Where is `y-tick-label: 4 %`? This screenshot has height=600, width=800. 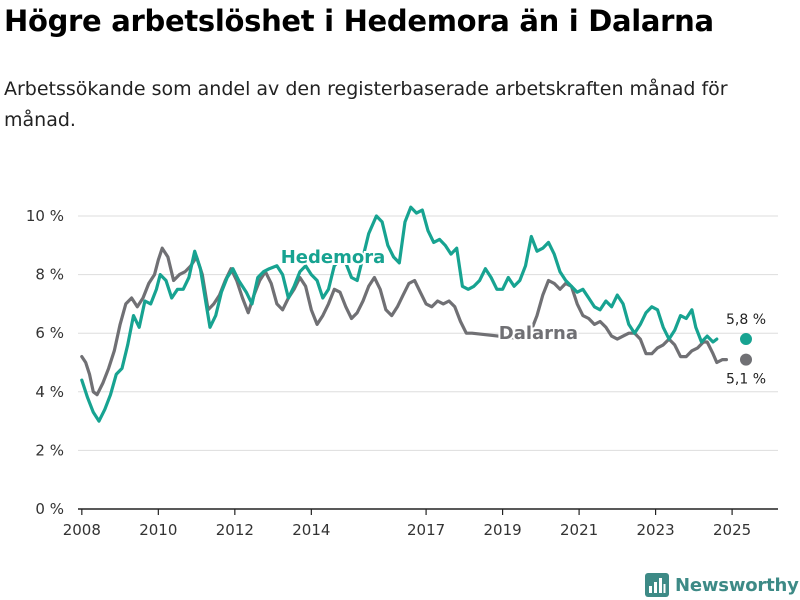 y-tick-label: 4 % is located at coordinates (49, 392).